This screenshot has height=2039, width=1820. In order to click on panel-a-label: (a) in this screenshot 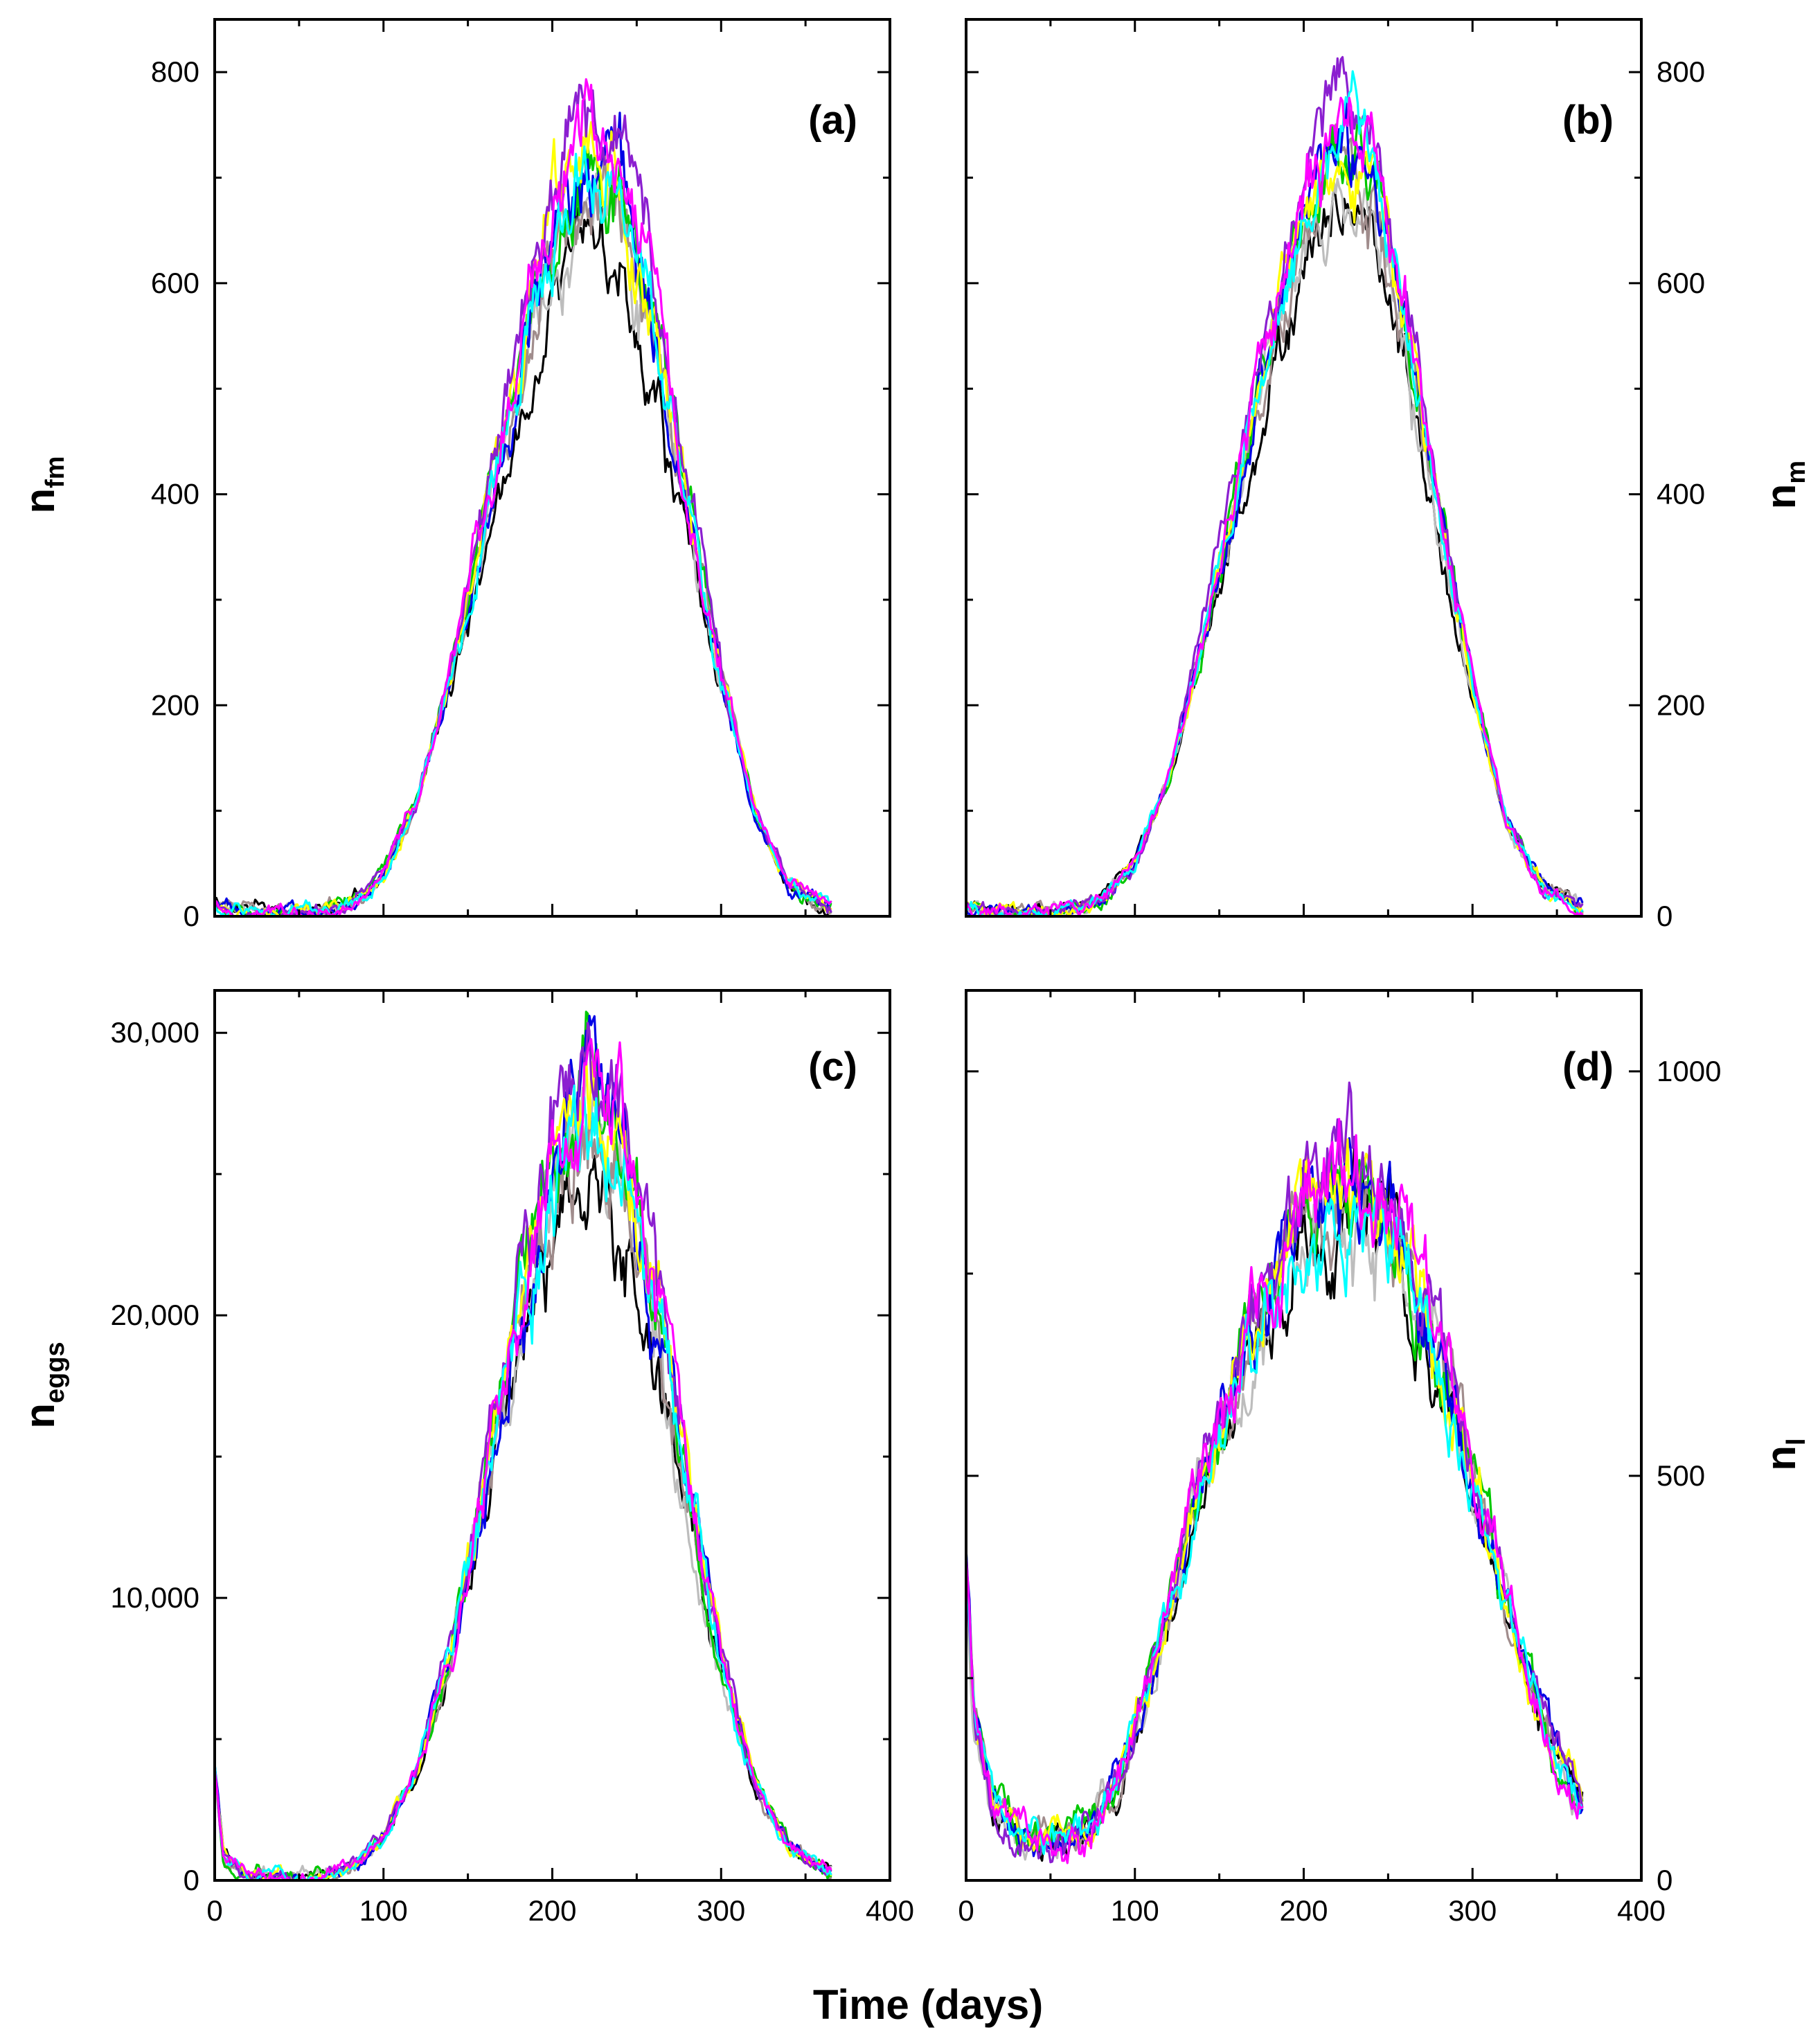, I will do `click(832, 120)`.